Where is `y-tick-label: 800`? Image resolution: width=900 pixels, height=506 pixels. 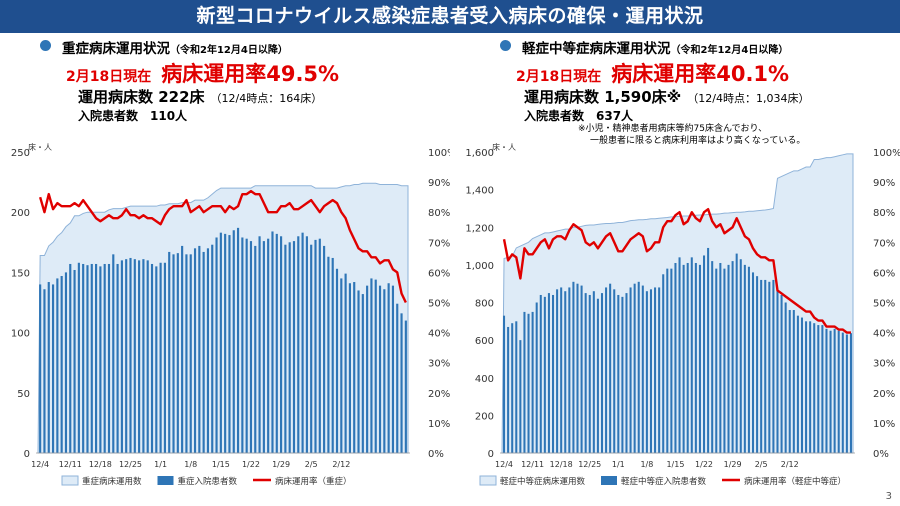
y-tick-label: 800 is located at coordinates (484, 304).